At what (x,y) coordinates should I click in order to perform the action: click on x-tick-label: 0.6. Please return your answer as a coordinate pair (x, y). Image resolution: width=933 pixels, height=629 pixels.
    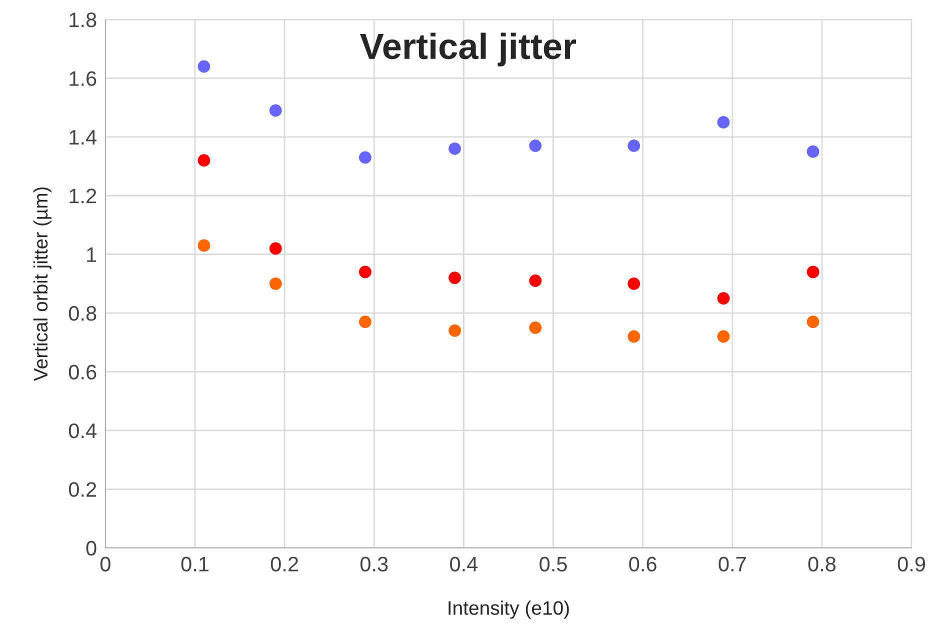
    Looking at the image, I should click on (642, 564).